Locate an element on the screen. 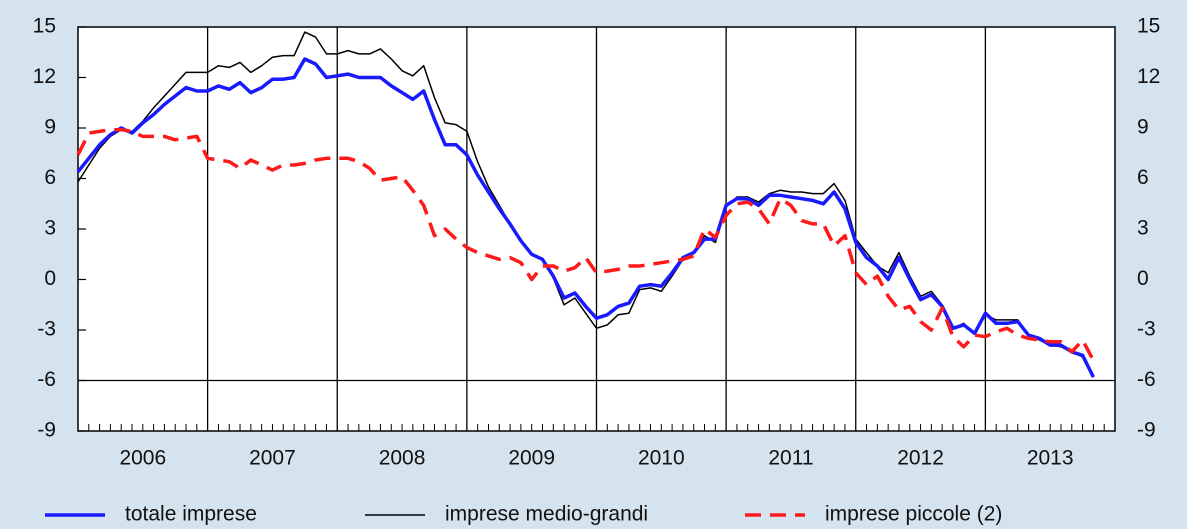  x-tick-label: 2013 is located at coordinates (1050, 458).